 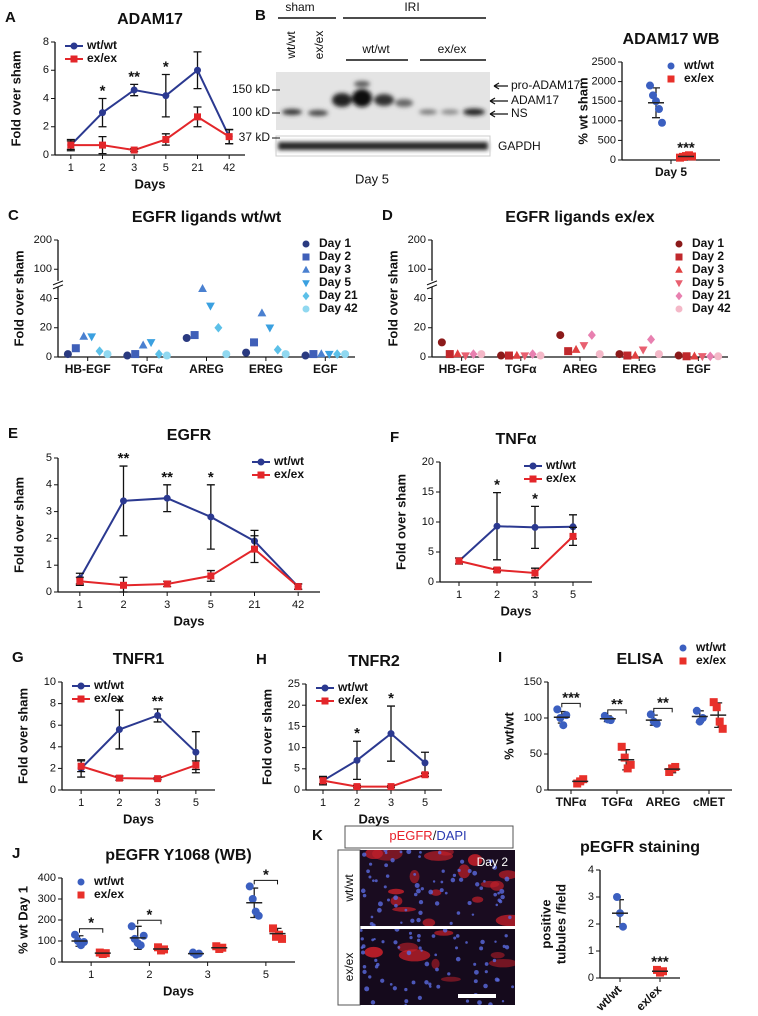 What do you see at coordinates (582, 110) in the screenshot?
I see `y-axis-label: % wt sham` at bounding box center [582, 110].